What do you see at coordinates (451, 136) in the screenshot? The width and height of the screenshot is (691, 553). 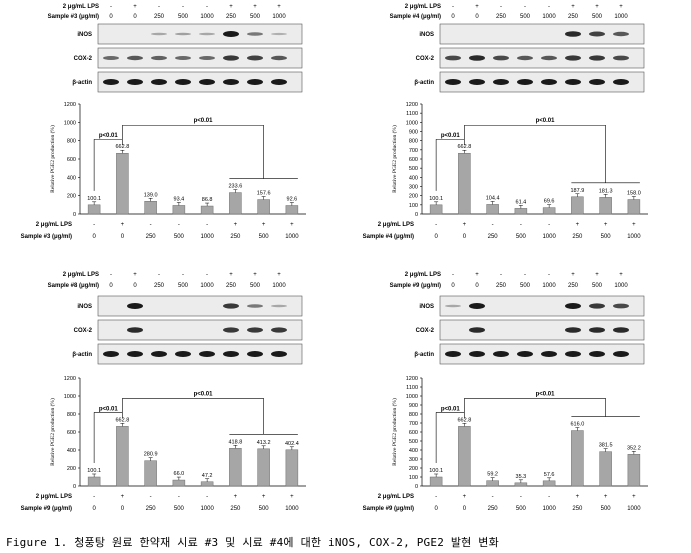 I see `sig-label-1: p<0.01` at bounding box center [451, 136].